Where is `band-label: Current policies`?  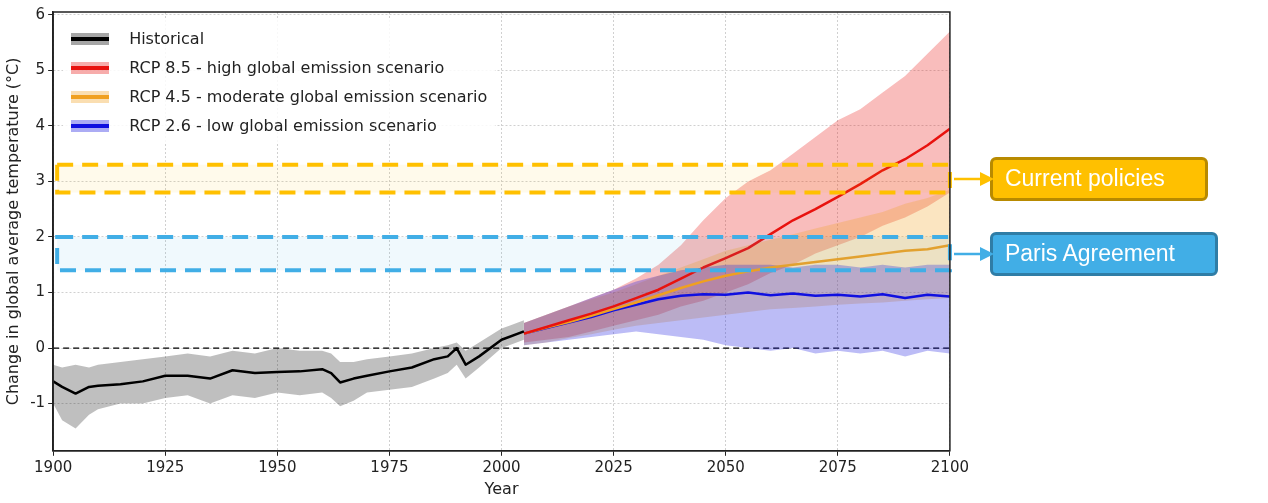 band-label: Current policies is located at coordinates (1098, 178).